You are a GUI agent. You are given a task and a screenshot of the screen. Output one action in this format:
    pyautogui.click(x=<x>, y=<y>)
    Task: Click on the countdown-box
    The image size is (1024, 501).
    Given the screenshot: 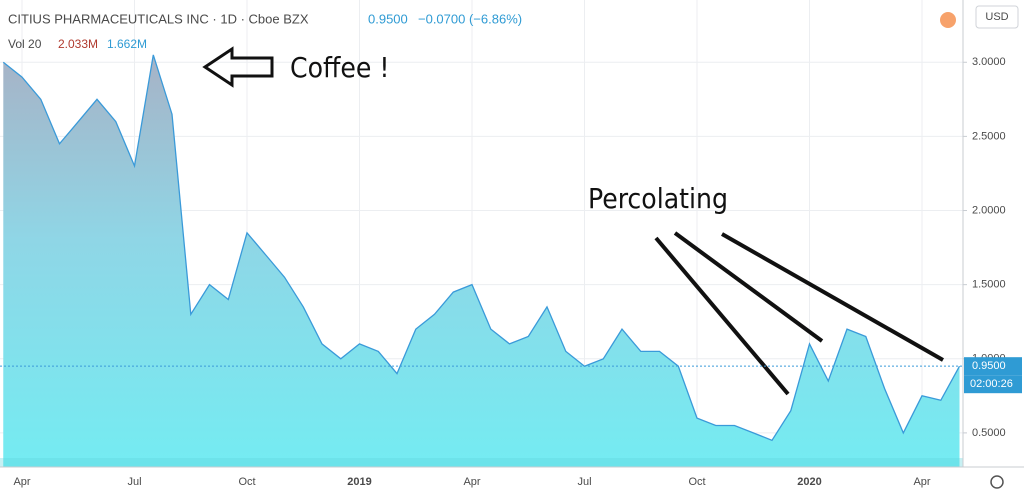 What is the action you would take?
    pyautogui.click(x=993, y=384)
    